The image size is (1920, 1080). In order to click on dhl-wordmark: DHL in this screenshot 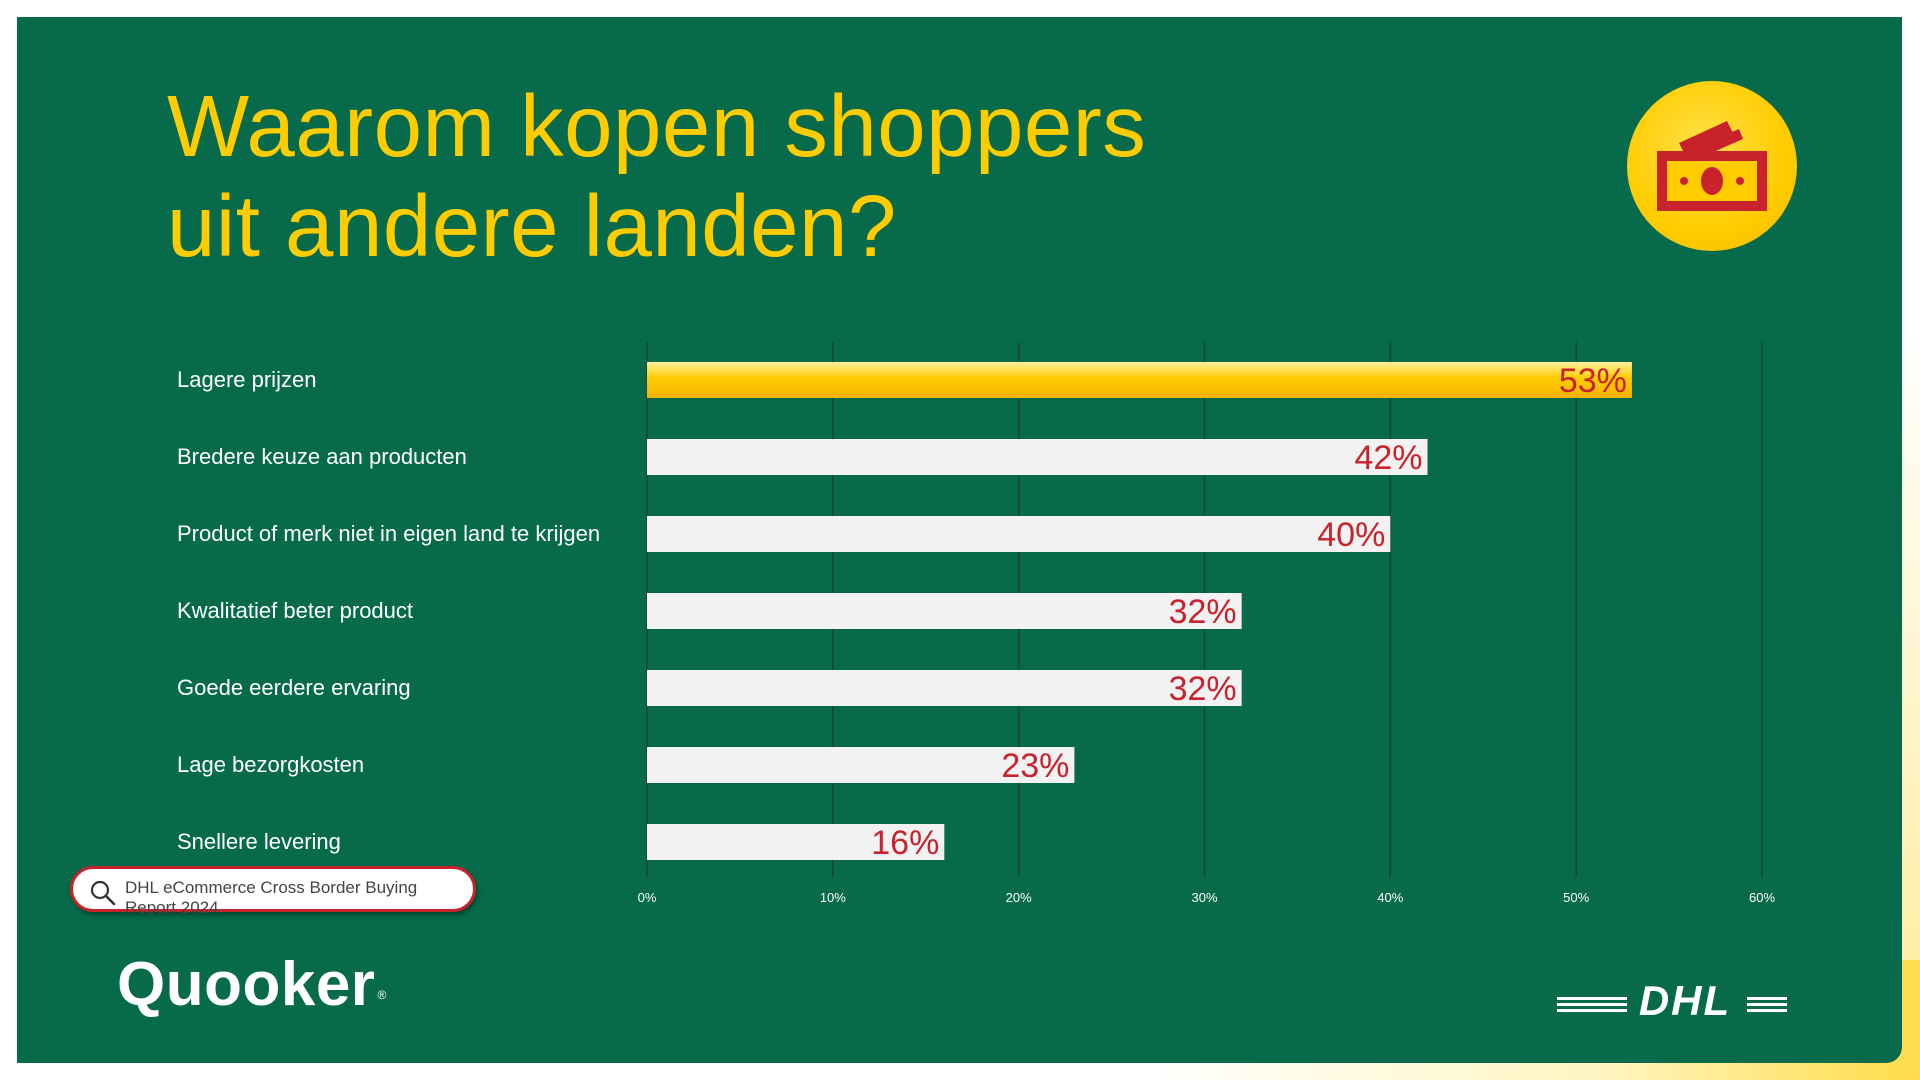, I will do `click(1685, 1000)`.